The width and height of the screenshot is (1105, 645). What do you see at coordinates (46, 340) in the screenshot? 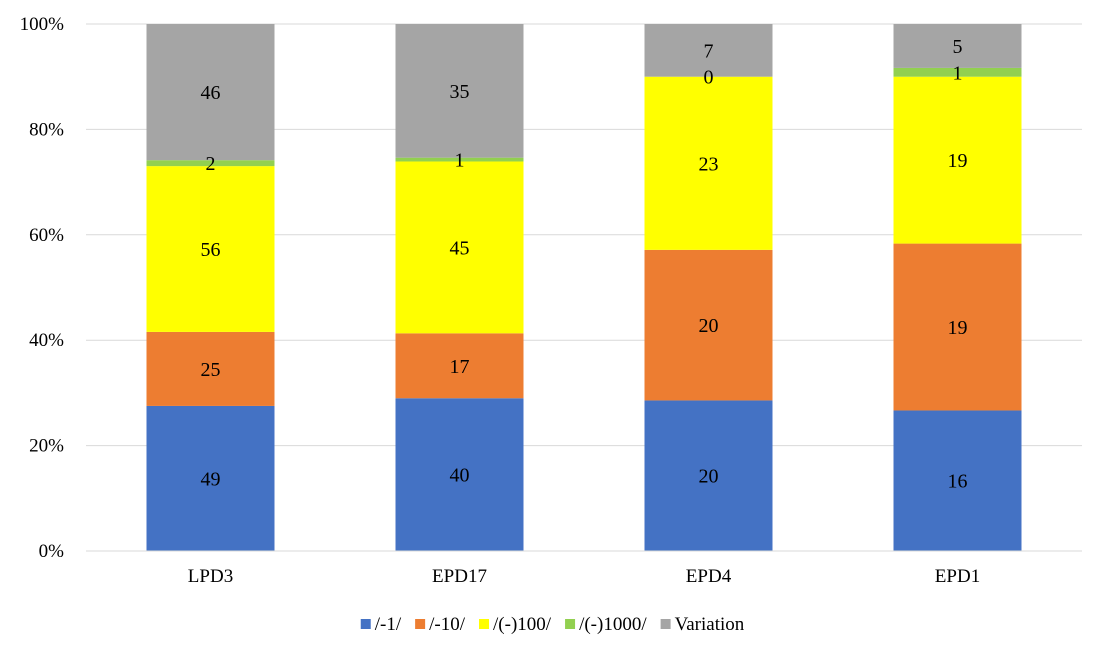
I see `y-tick-label: 40%` at bounding box center [46, 340].